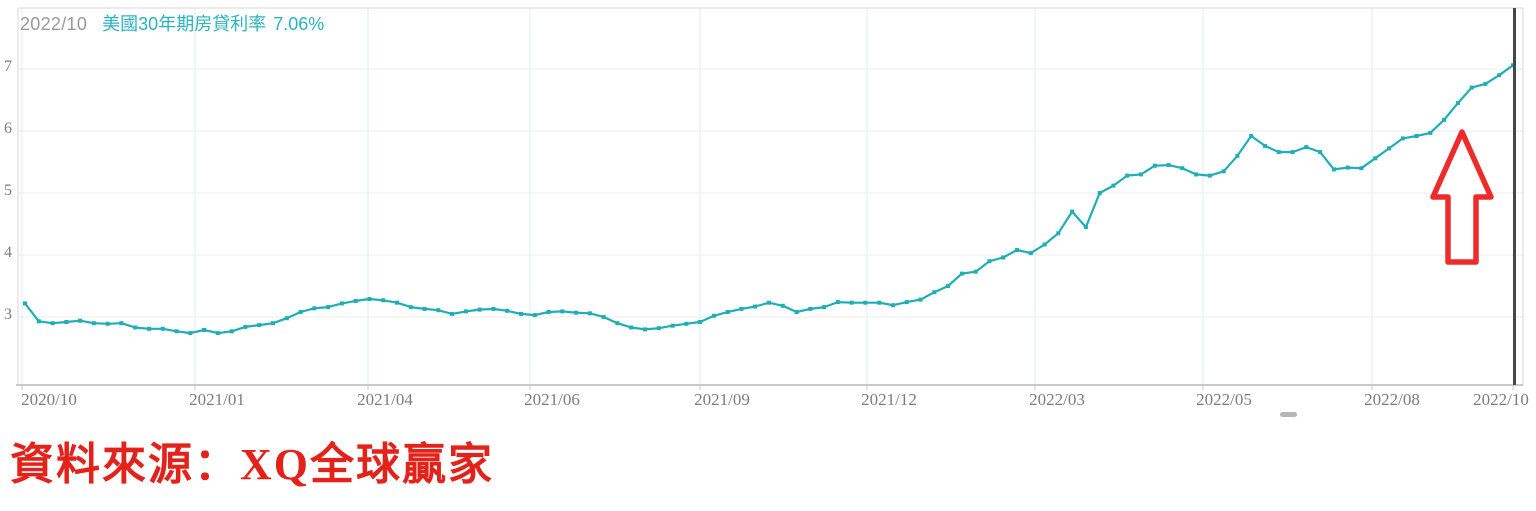  I want to click on y-tick-label: 5, so click(8, 190).